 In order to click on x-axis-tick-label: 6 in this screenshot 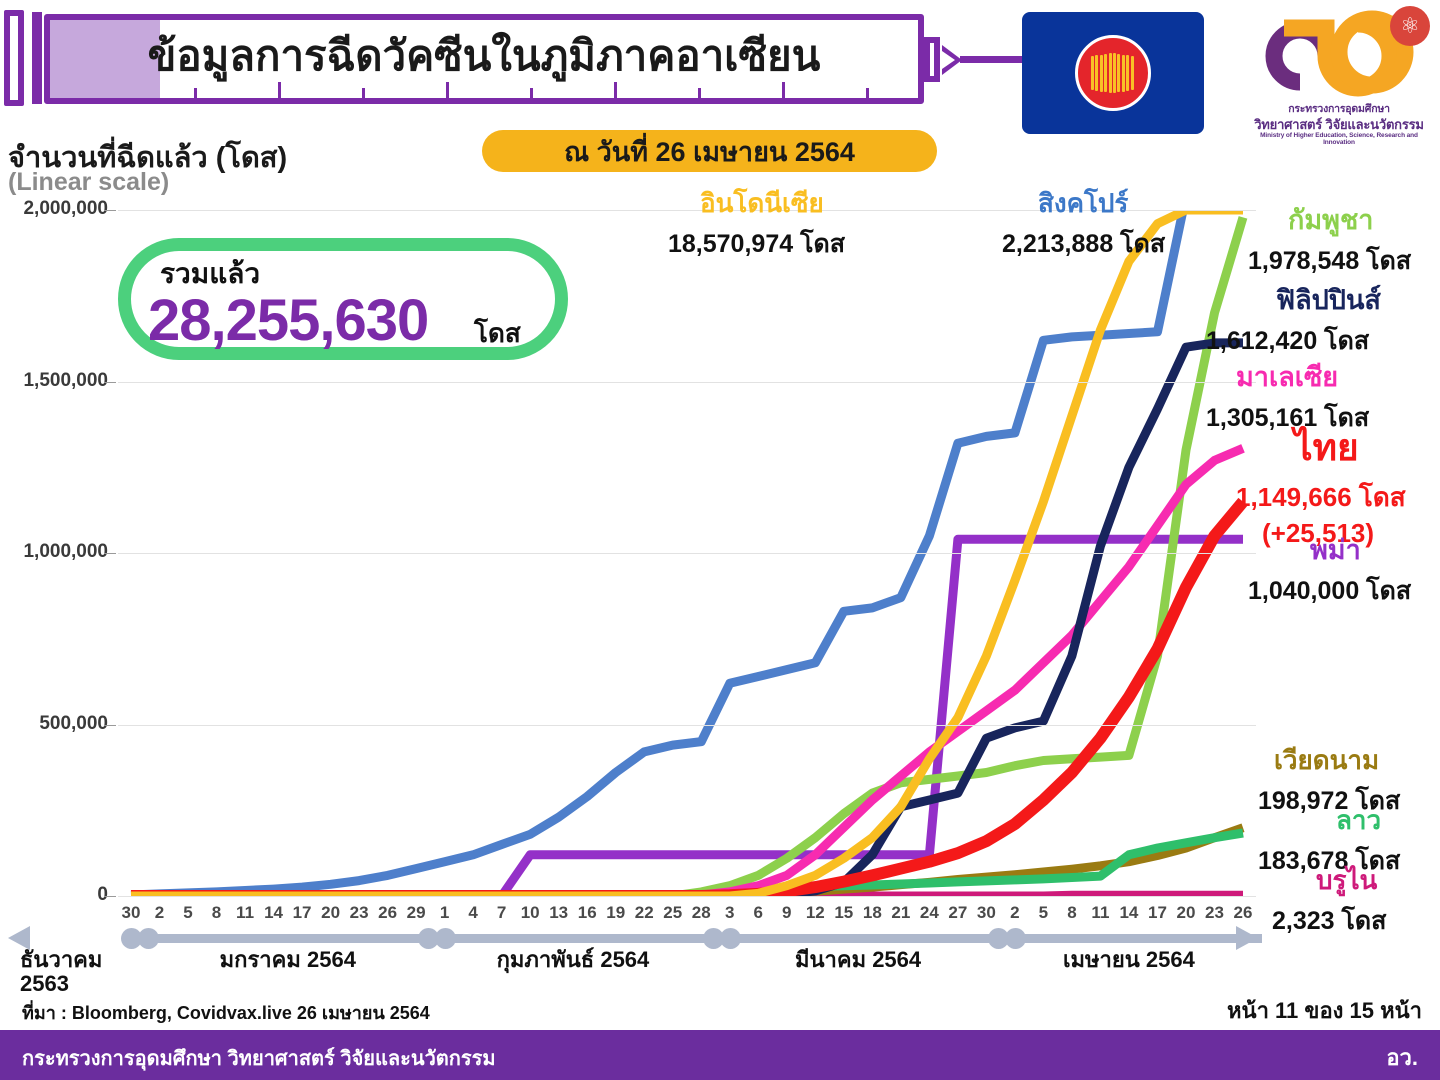, I will do `click(758, 912)`.